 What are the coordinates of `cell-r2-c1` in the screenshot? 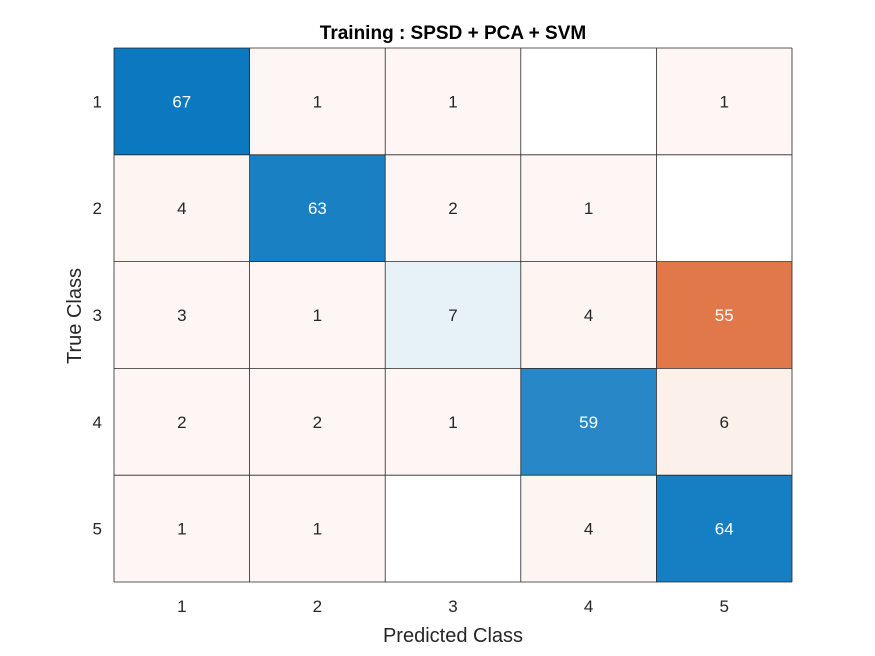 It's located at (182, 208).